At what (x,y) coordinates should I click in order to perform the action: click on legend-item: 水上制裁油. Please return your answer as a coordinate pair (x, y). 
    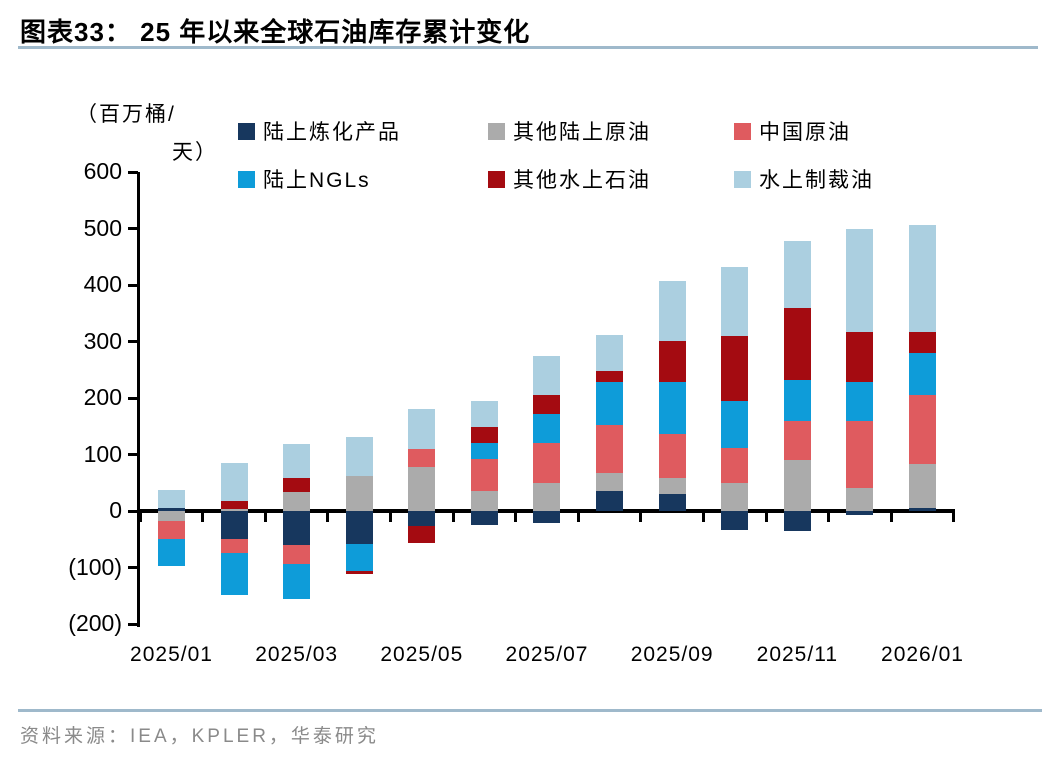
    Looking at the image, I should click on (804, 179).